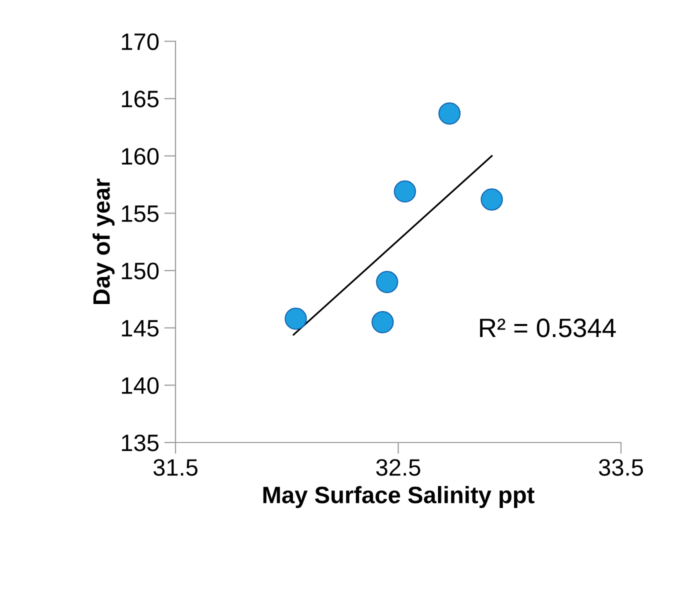 The width and height of the screenshot is (675, 590). I want to click on x-tick-label: 31.5, so click(175, 467).